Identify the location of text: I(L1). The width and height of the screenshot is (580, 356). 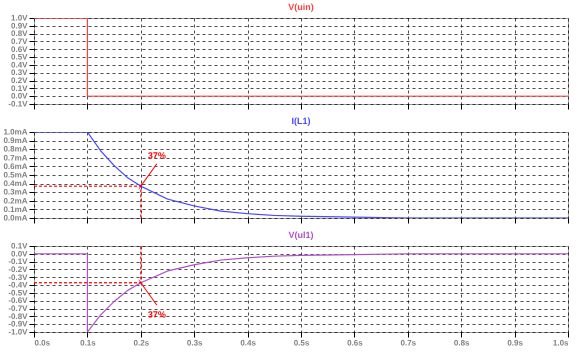
(301, 121).